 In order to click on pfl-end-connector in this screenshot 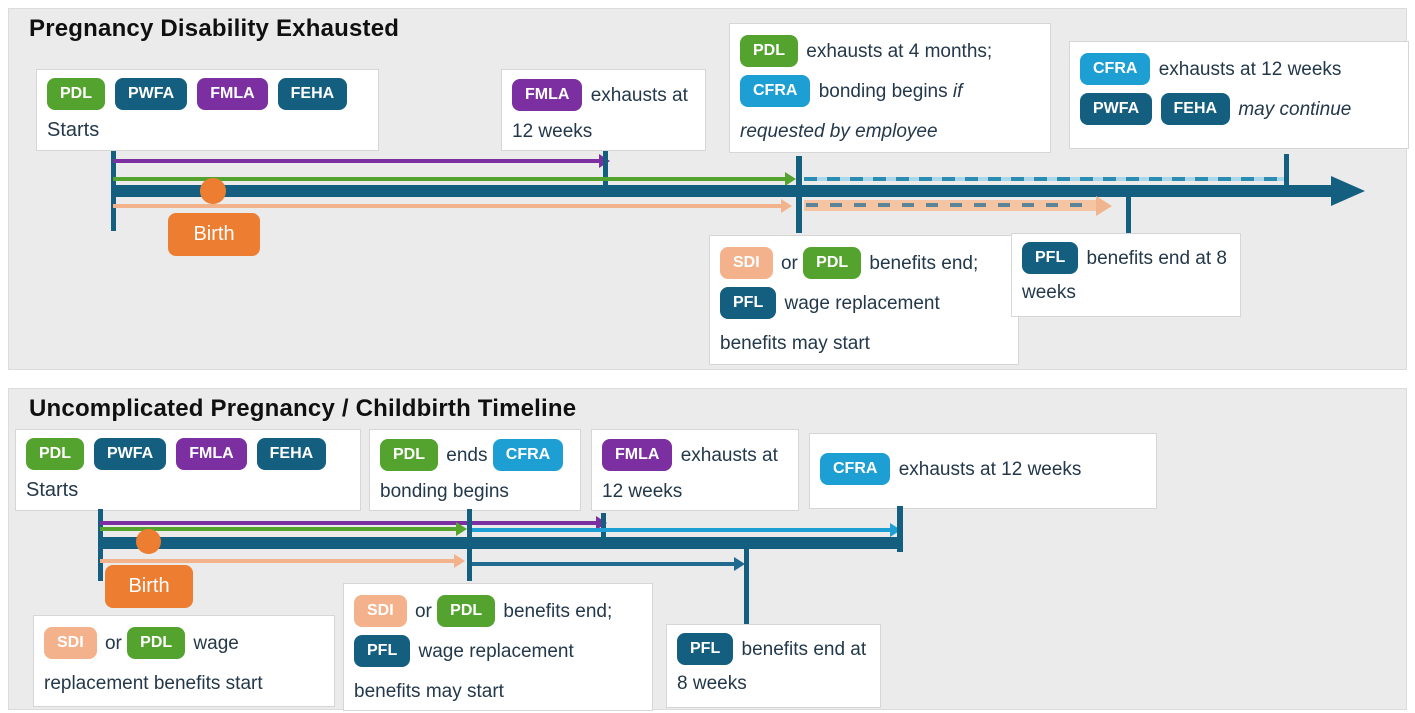, I will do `click(746, 585)`.